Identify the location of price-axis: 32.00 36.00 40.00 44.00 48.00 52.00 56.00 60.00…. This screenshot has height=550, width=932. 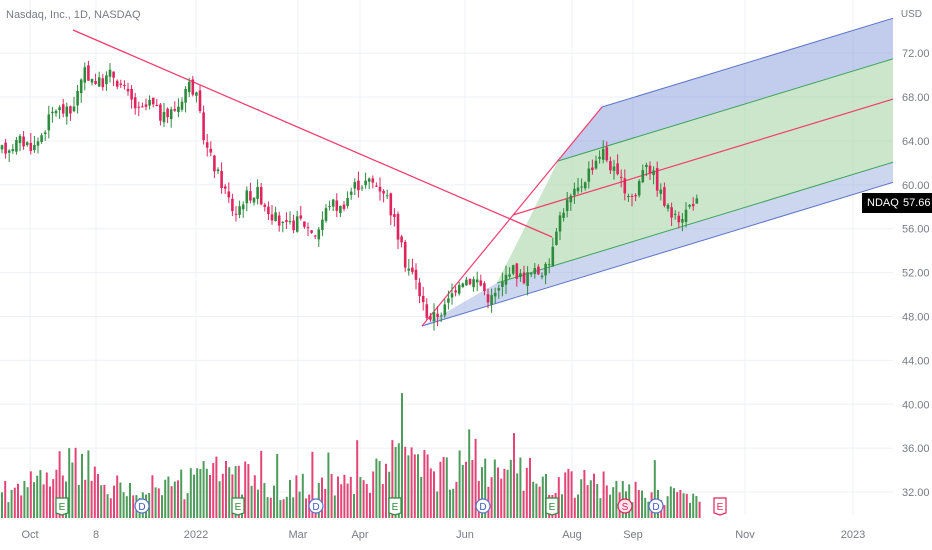
(916, 273).